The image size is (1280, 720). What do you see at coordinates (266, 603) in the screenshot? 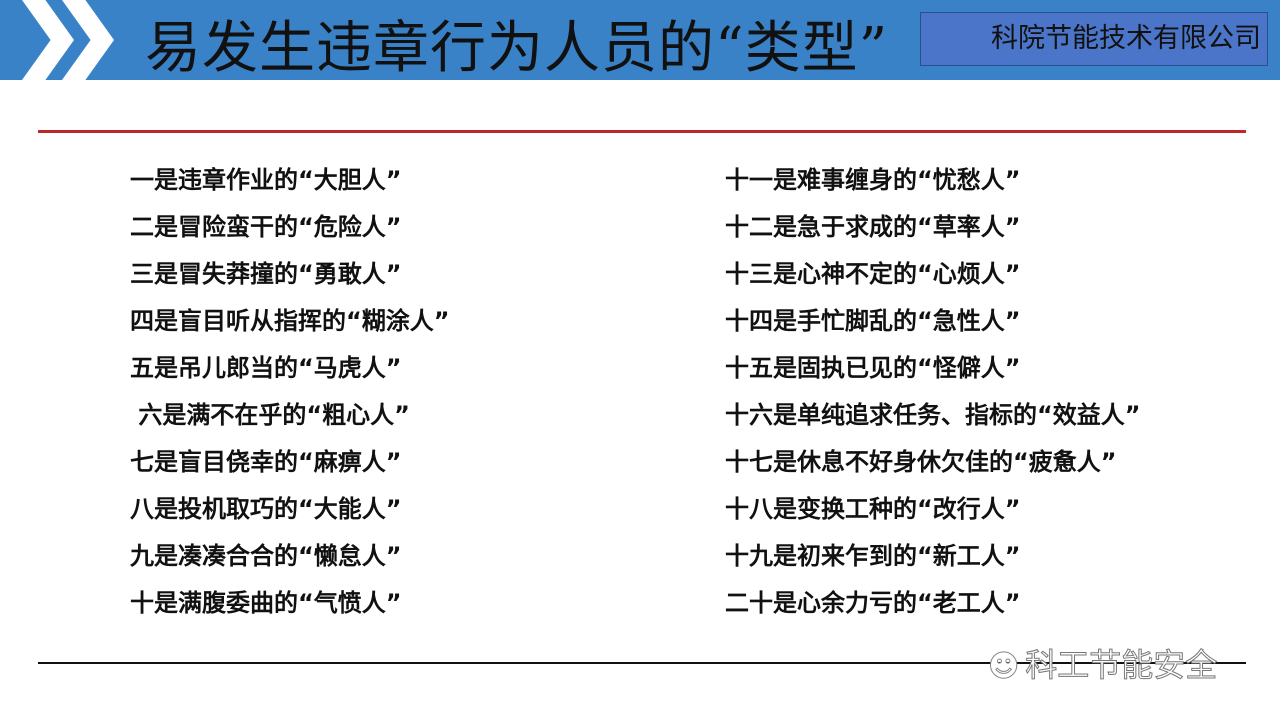
I see `list-item: 十是满腹委曲的“气愤人”` at bounding box center [266, 603].